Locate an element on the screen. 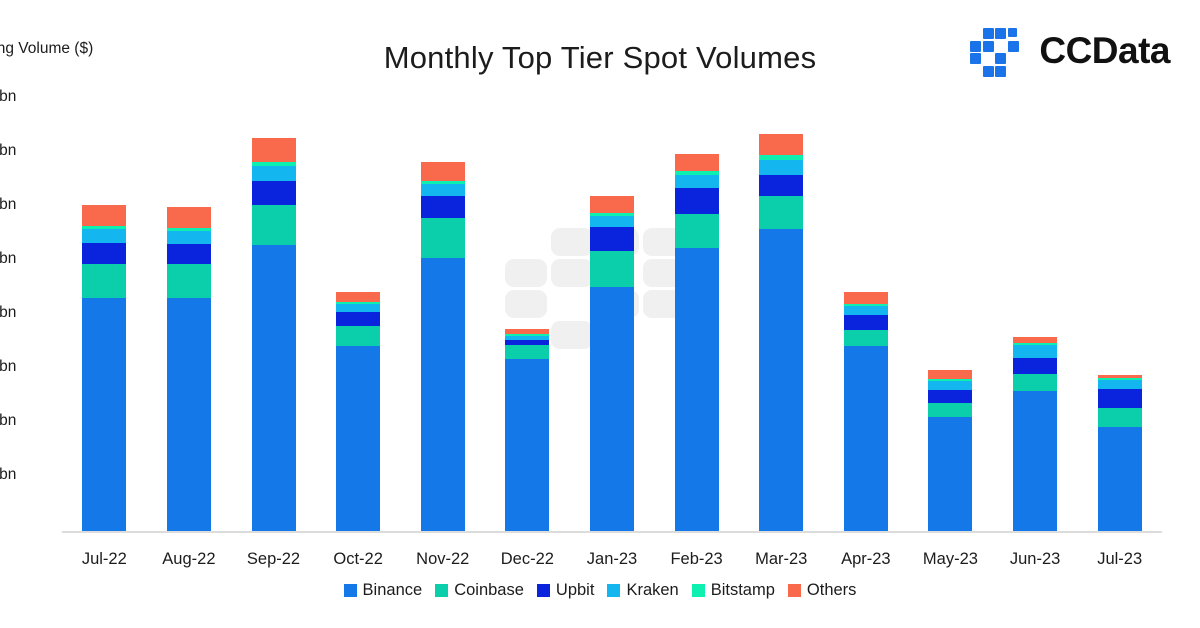  x-axis-tick-label: Aug-22 is located at coordinates (189, 559).